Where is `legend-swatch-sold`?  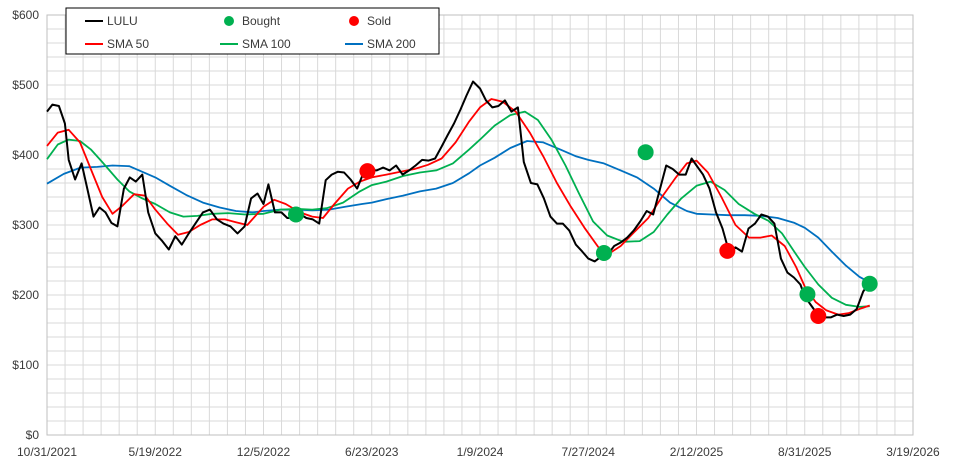
legend-swatch-sold is located at coordinates (354, 21).